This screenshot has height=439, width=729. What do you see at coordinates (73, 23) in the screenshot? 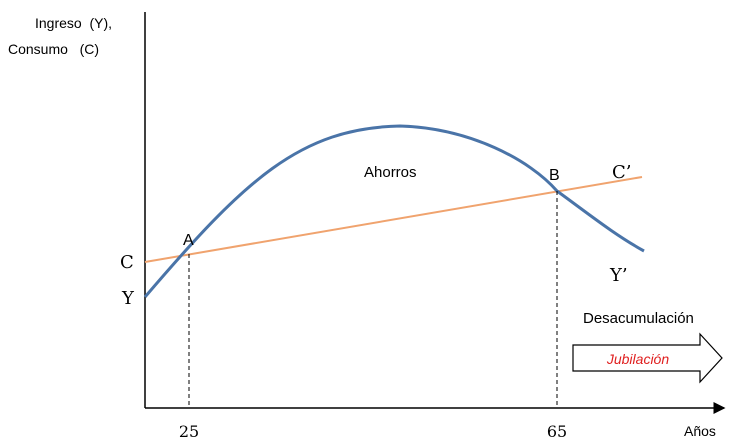
I see `y-axis-label-line1: Ingreso (Y),` at bounding box center [73, 23].